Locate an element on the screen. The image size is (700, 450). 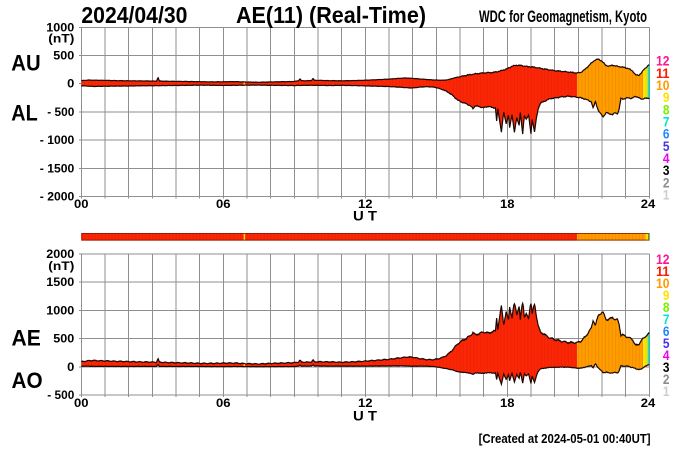
svg-text: - 1000 is located at coordinates (57, 141).